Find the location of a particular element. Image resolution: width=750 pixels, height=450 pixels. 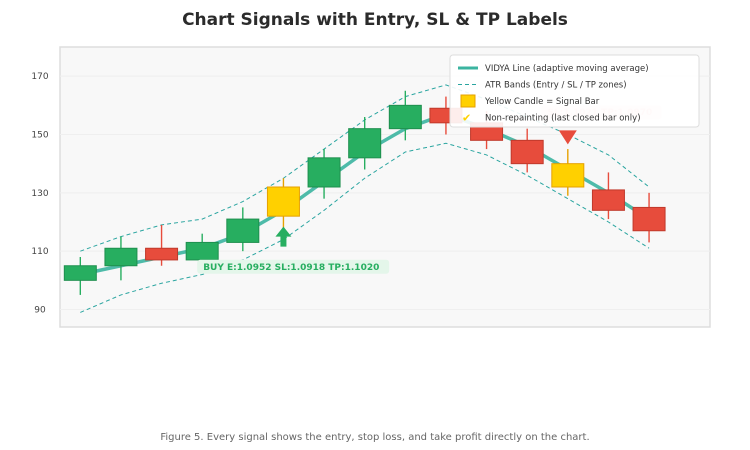

check-icon: ✔ is located at coordinates (466, 118).